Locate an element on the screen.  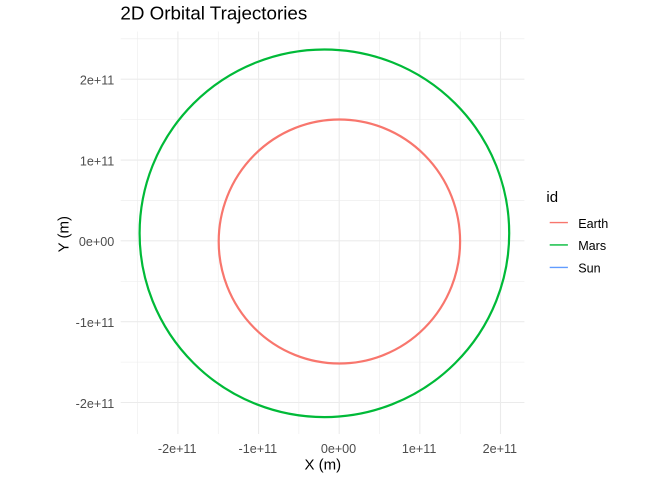
svg-text: id is located at coordinates (552, 197).